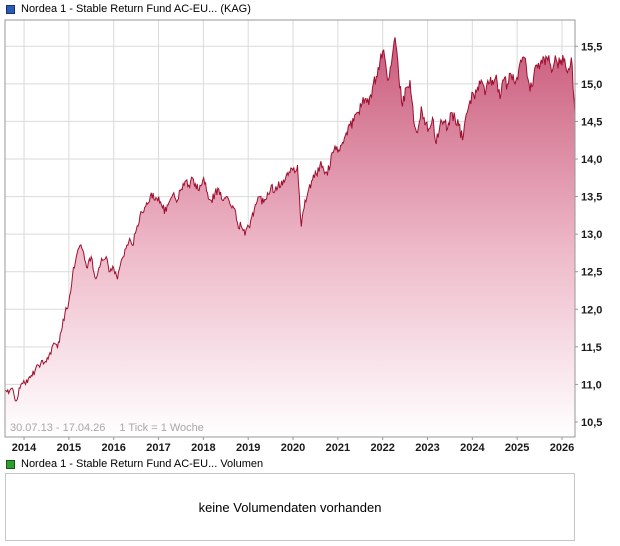 Image resolution: width=620 pixels, height=546 pixels. Describe the element at coordinates (158, 448) in the screenshot. I see `x-axis-label: 2017` at that location.